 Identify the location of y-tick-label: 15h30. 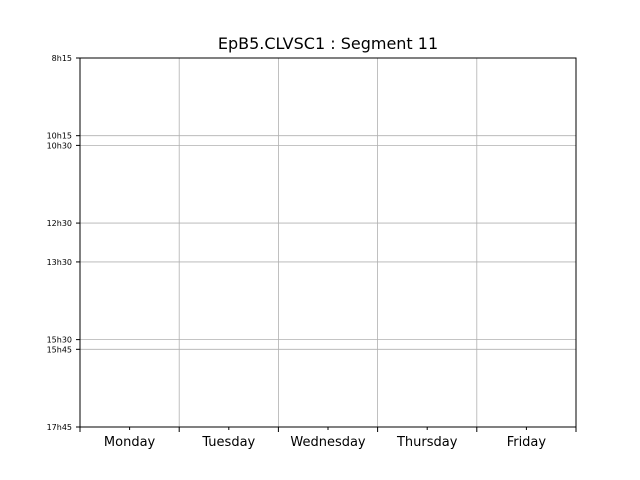
(59, 340).